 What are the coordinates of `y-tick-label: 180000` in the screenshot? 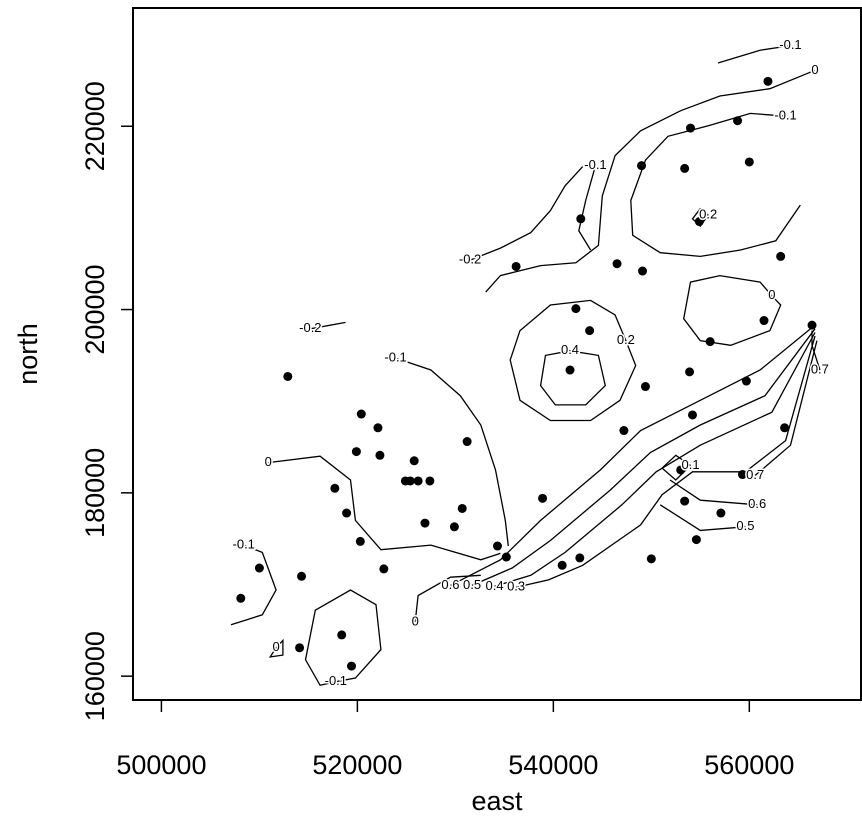 It's located at (95, 493).